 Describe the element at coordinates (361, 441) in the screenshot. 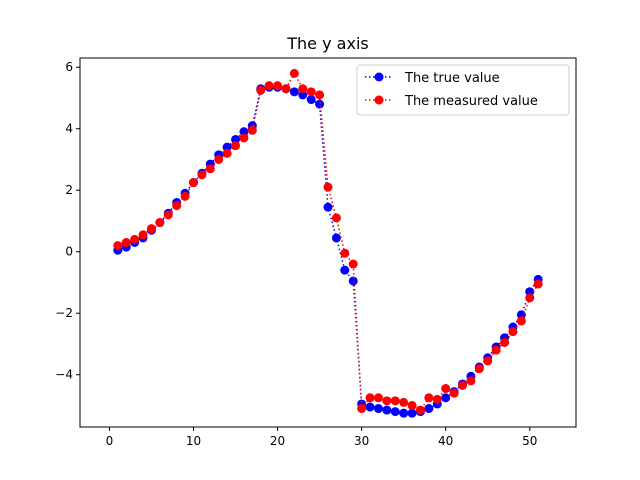

I see `x-tick-label: 30` at that location.